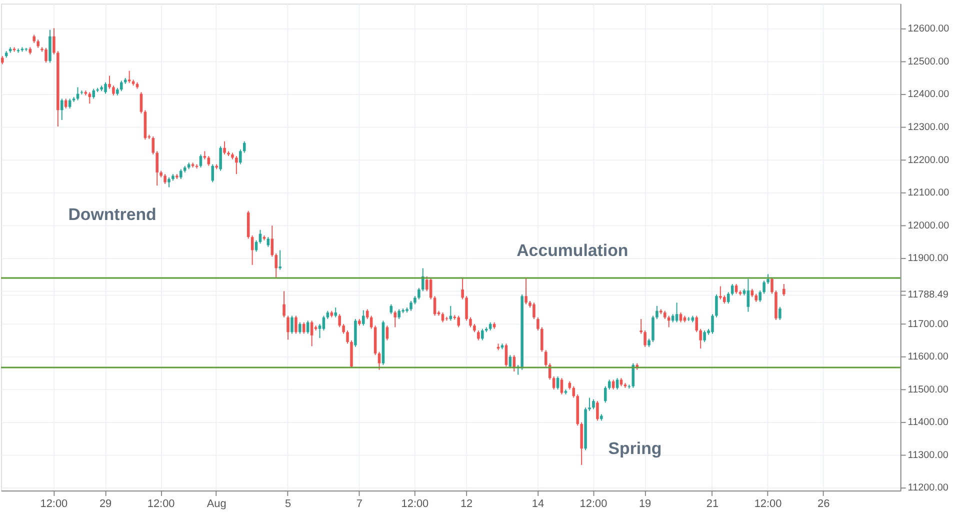 This screenshot has width=954, height=513. Describe the element at coordinates (928, 488) in the screenshot. I see `y-tick-label: 11200.00` at that location.